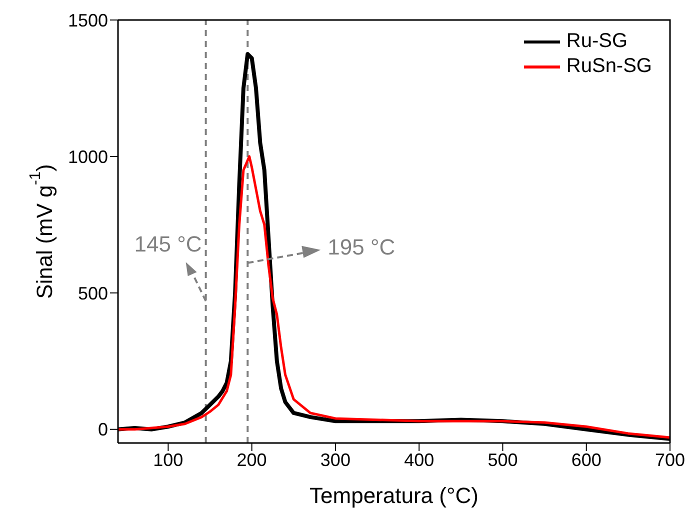 The width and height of the screenshot is (691, 525). What do you see at coordinates (362, 247) in the screenshot?
I see `annotation: 195 °C` at bounding box center [362, 247].